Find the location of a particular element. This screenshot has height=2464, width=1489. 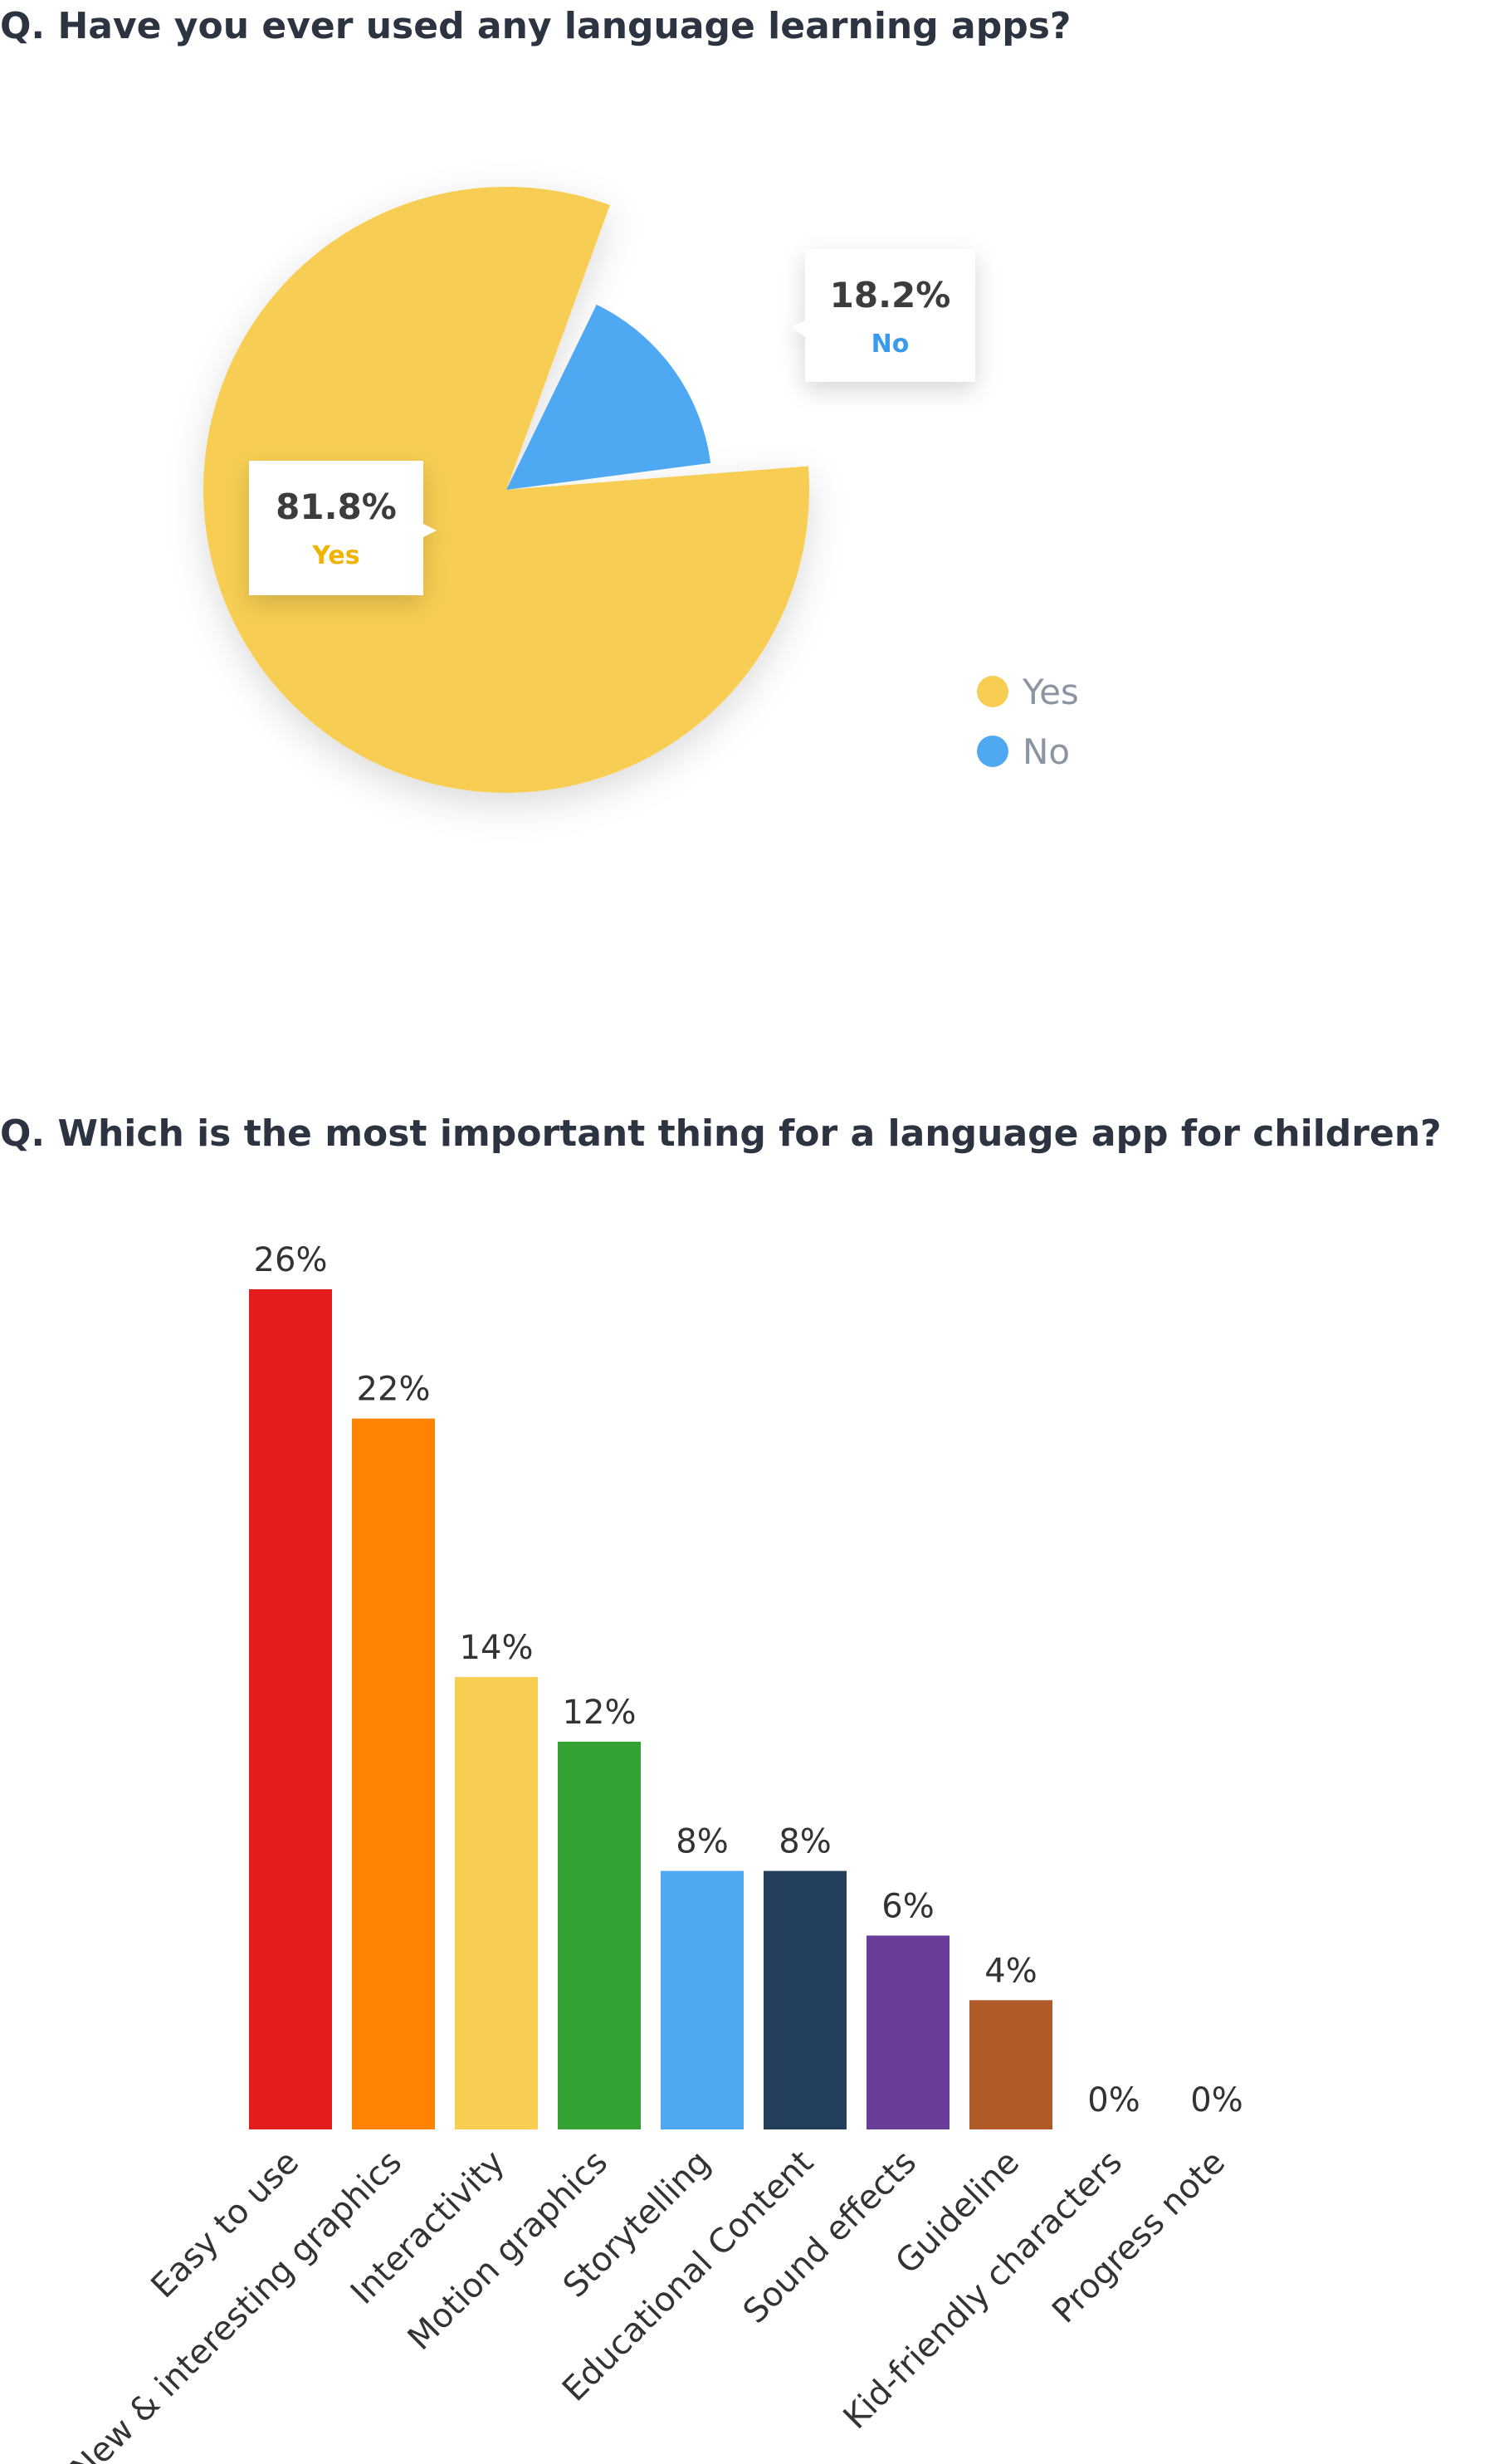

pie-label-box-no is located at coordinates (883, 316).